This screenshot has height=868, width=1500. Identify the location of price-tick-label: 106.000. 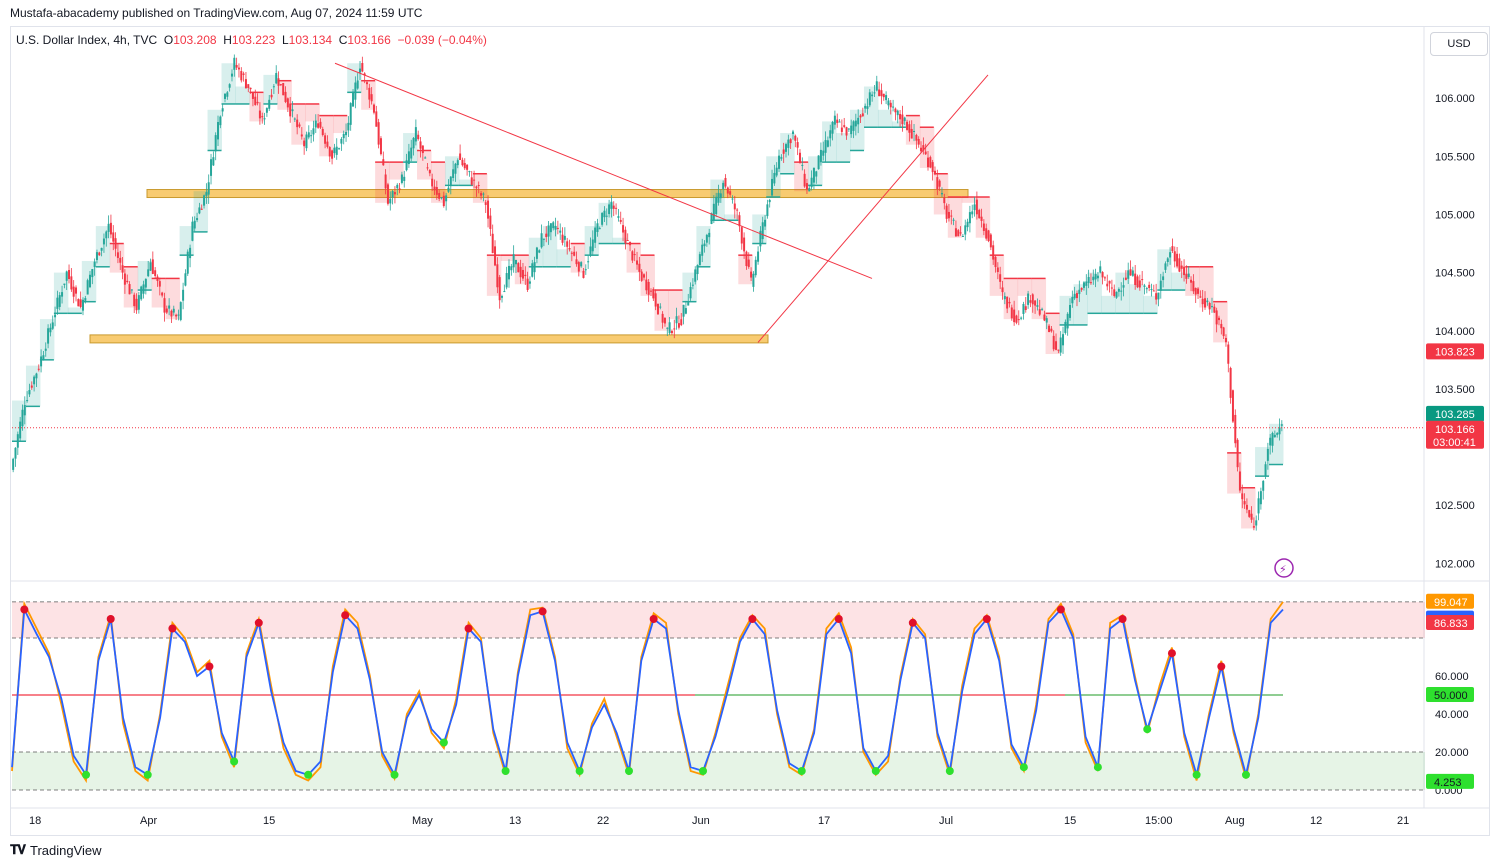
(1455, 99).